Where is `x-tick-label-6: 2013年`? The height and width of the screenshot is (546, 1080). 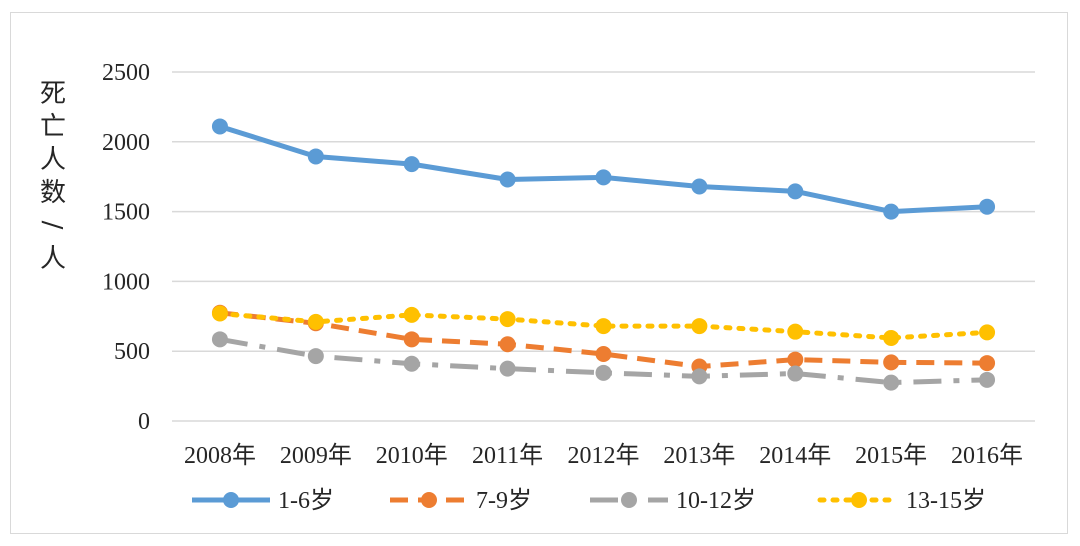
x-tick-label-6: 2013年 is located at coordinates (699, 455).